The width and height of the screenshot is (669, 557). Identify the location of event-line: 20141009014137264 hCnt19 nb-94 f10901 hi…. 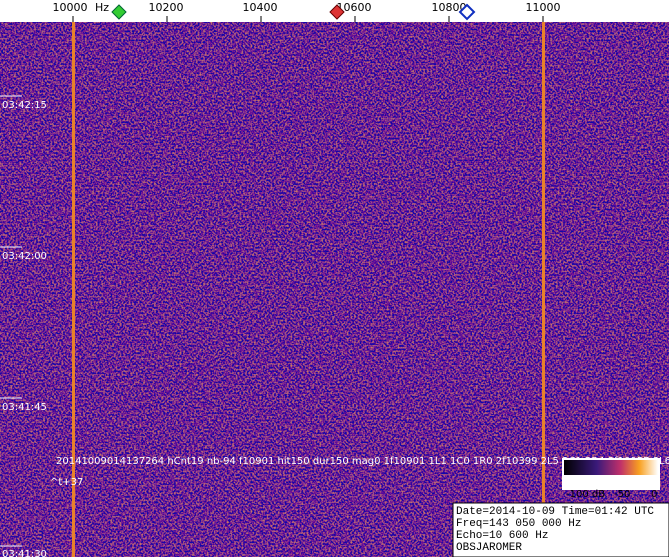
(362, 461).